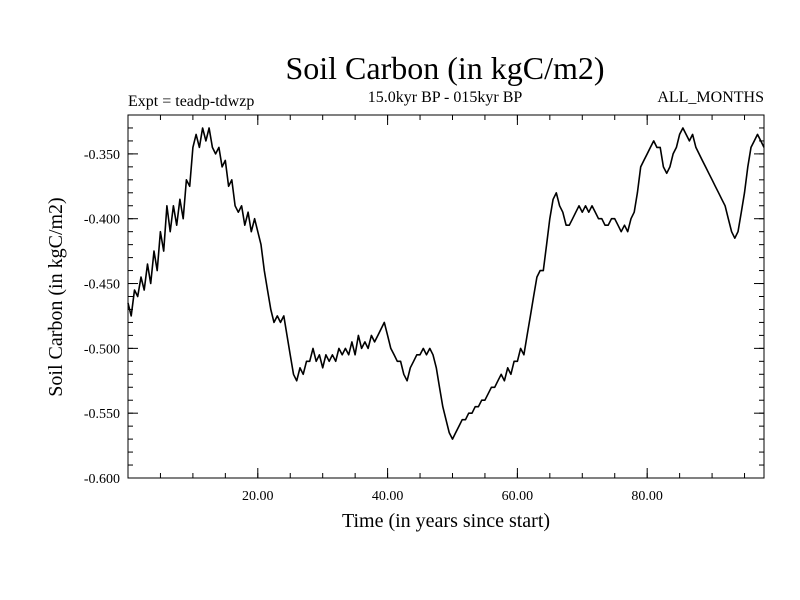  I want to click on experiment-label: Expt = teadp-tdwzp, so click(191, 101).